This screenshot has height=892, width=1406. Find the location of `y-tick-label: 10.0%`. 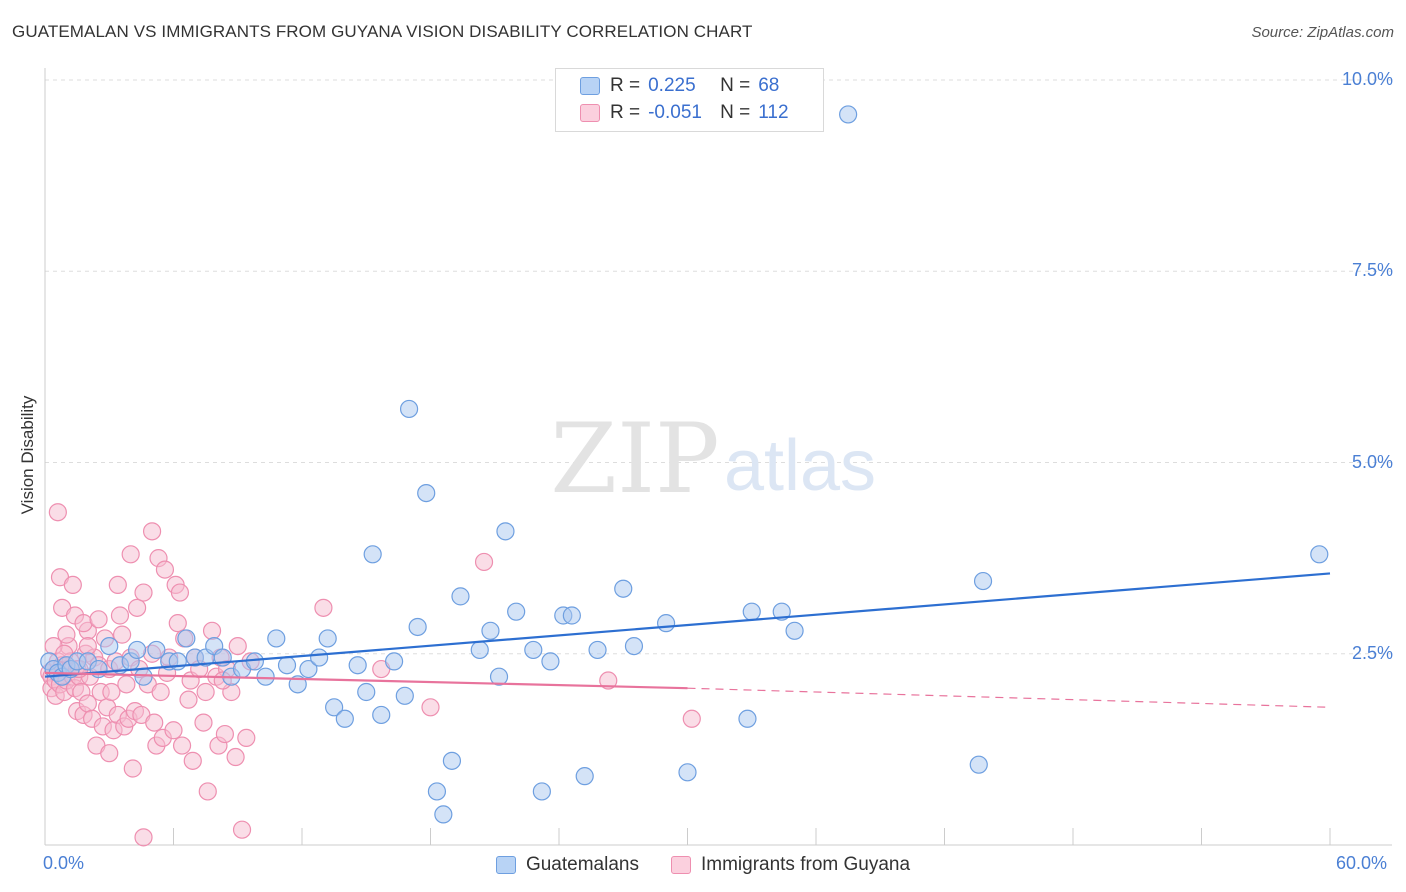

y-tick-label: 10.0% is located at coordinates (1367, 79).